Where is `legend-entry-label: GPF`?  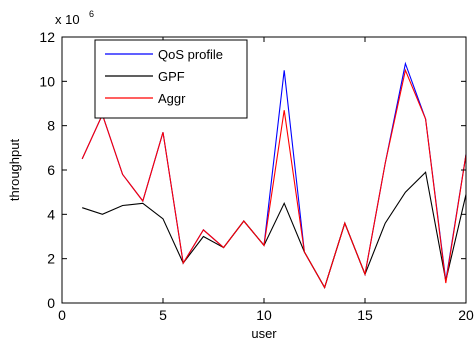 legend-entry-label: GPF is located at coordinates (171, 76).